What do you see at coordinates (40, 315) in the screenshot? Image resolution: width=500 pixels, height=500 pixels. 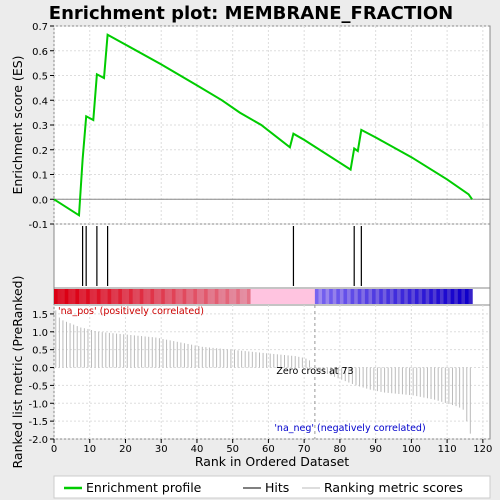 I see `metric-tick-label: 1.5` at bounding box center [40, 315].